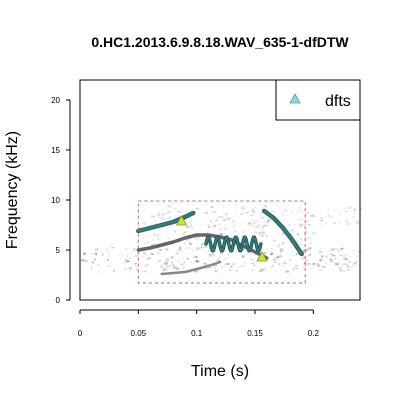 The width and height of the screenshot is (400, 400). Describe the element at coordinates (283, 232) in the screenshot. I see `right-trace` at that location.